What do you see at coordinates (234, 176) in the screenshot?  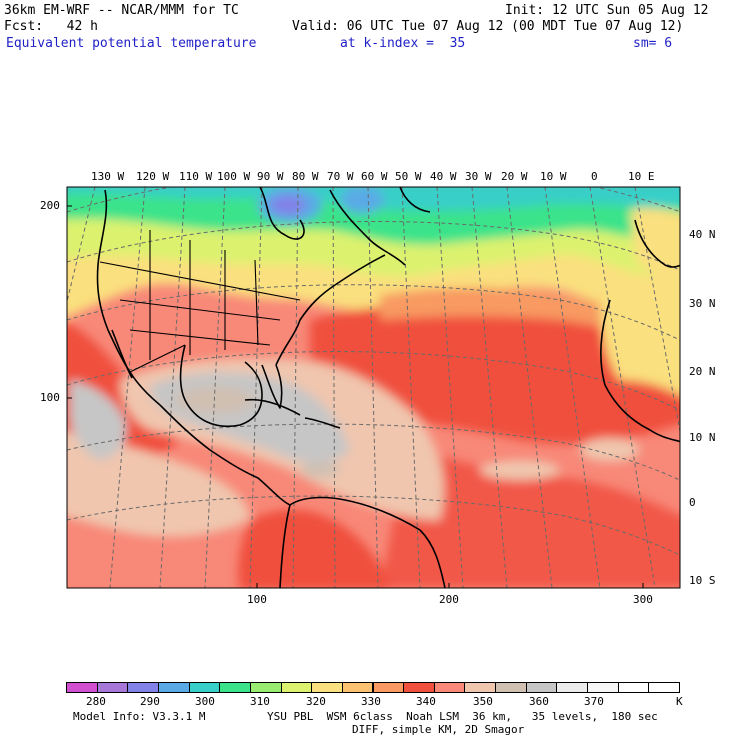 I see `lon-label-100w: 100 W` at bounding box center [234, 176].